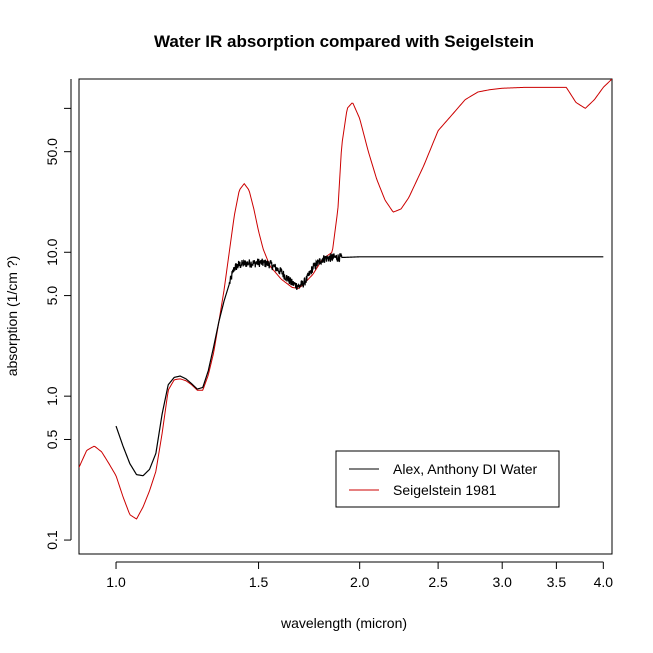 This screenshot has height=653, width=653. Describe the element at coordinates (58, 314) in the screenshot. I see `y-axis: 0.1 0.5 1.0 5.0 10.0 50.0` at that location.